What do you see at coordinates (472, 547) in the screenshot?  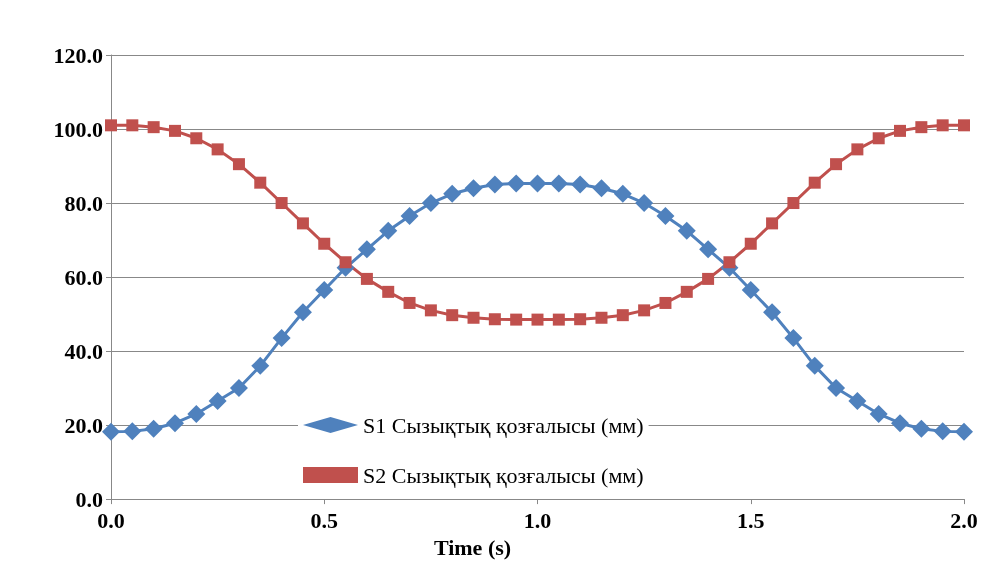 I see `x-axis-title: Time (s)` at bounding box center [472, 547].